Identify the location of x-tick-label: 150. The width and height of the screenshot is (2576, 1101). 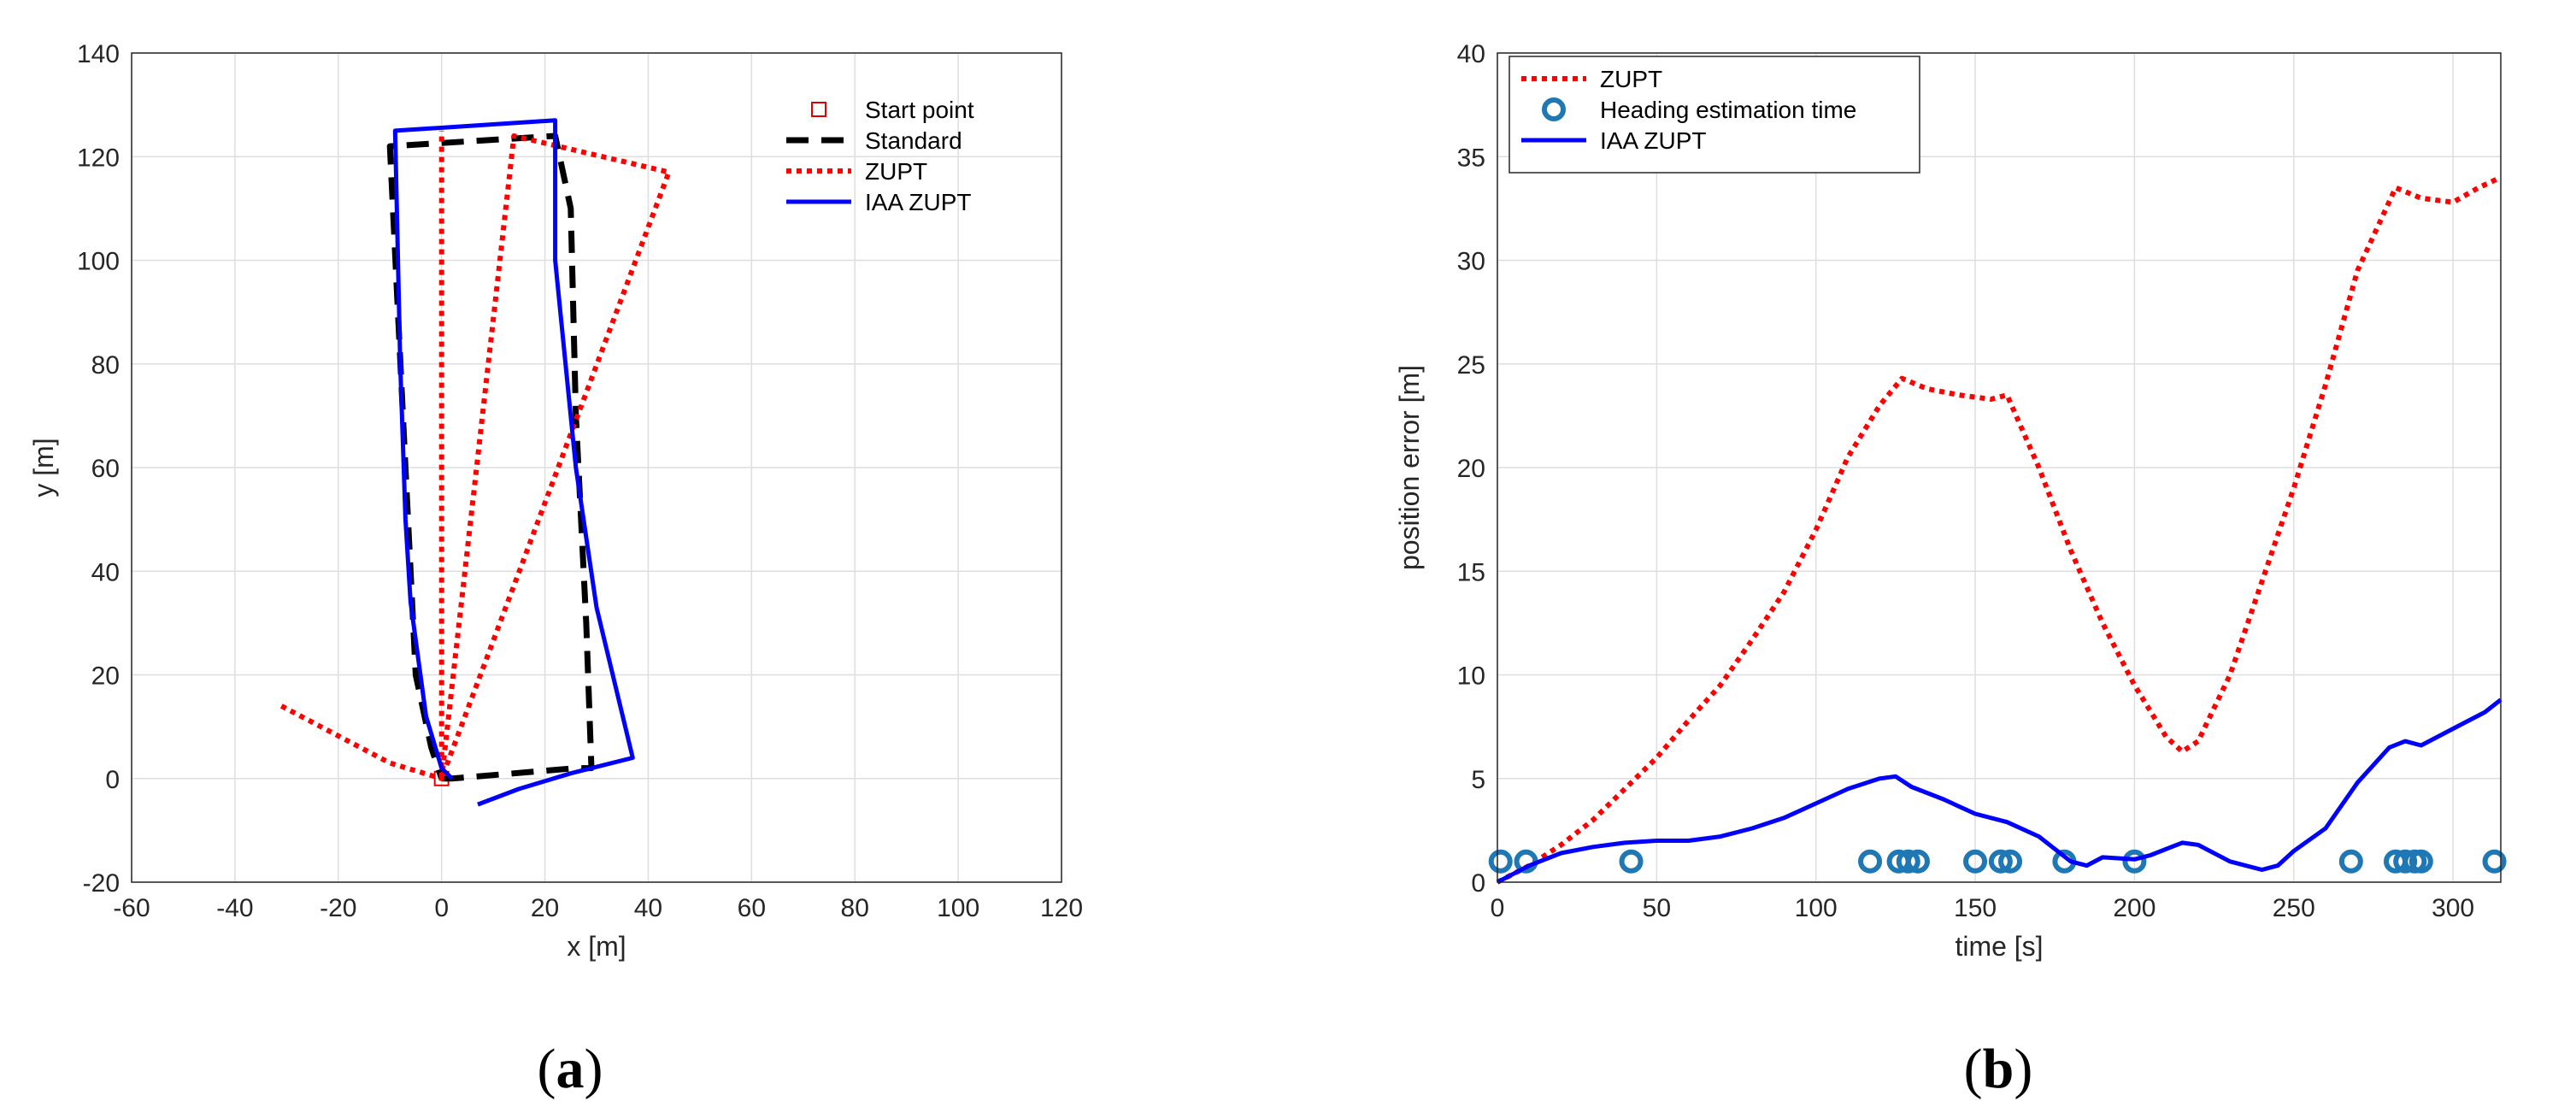
(1975, 908).